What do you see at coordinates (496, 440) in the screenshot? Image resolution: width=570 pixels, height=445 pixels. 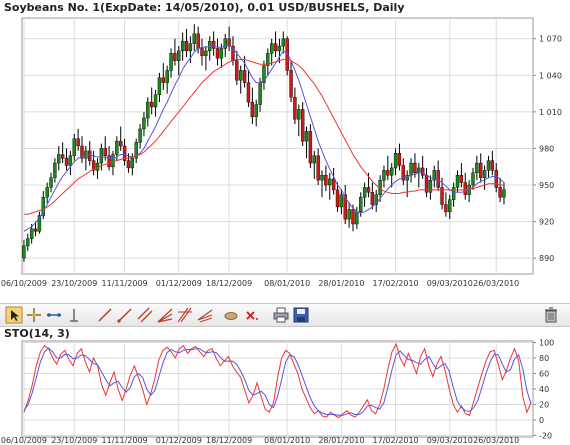 I see `sto-date-tick-label: 26/03/2010` at bounding box center [496, 440].